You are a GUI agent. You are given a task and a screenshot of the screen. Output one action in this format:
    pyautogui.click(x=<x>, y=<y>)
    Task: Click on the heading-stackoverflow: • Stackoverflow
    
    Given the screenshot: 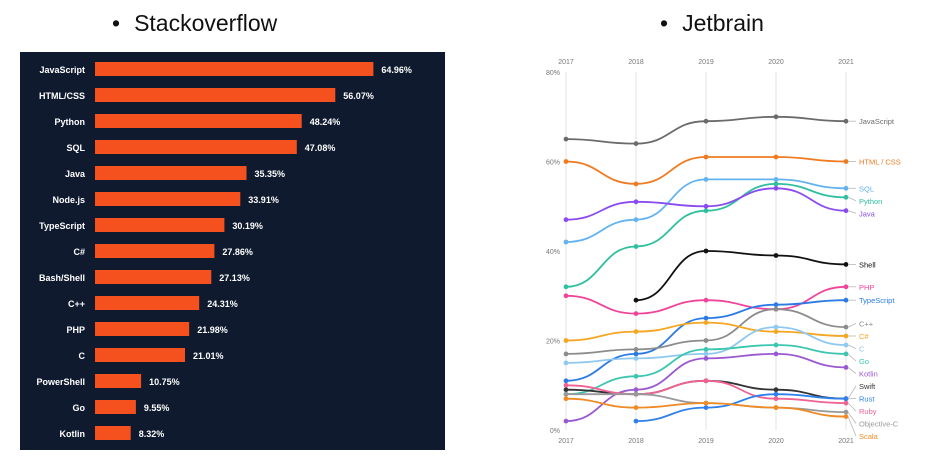 What is the action you would take?
    pyautogui.click(x=194, y=23)
    